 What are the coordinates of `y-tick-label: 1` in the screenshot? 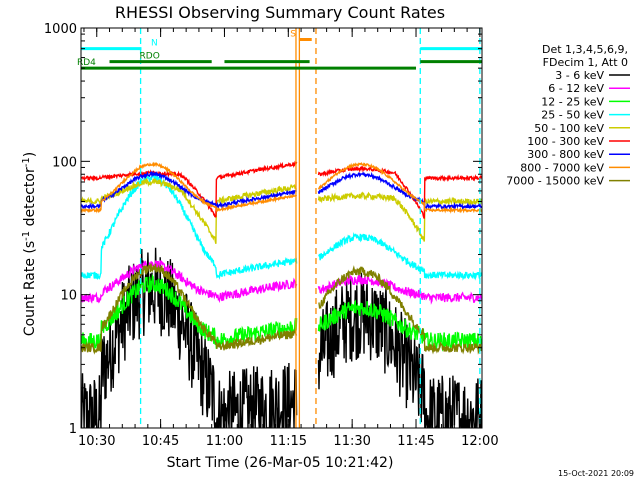 It's located at (73, 429).